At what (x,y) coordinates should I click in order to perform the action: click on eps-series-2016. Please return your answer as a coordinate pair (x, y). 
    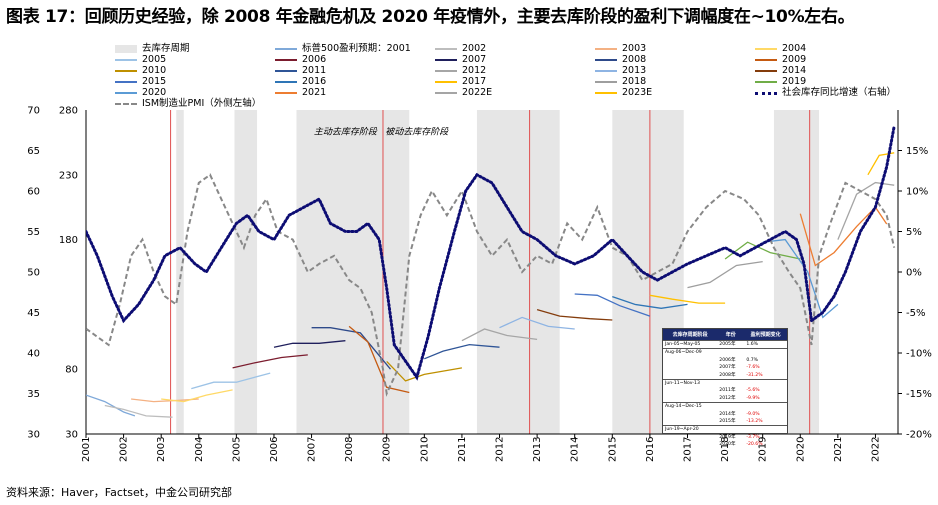
    Looking at the image, I should click on (650, 302).